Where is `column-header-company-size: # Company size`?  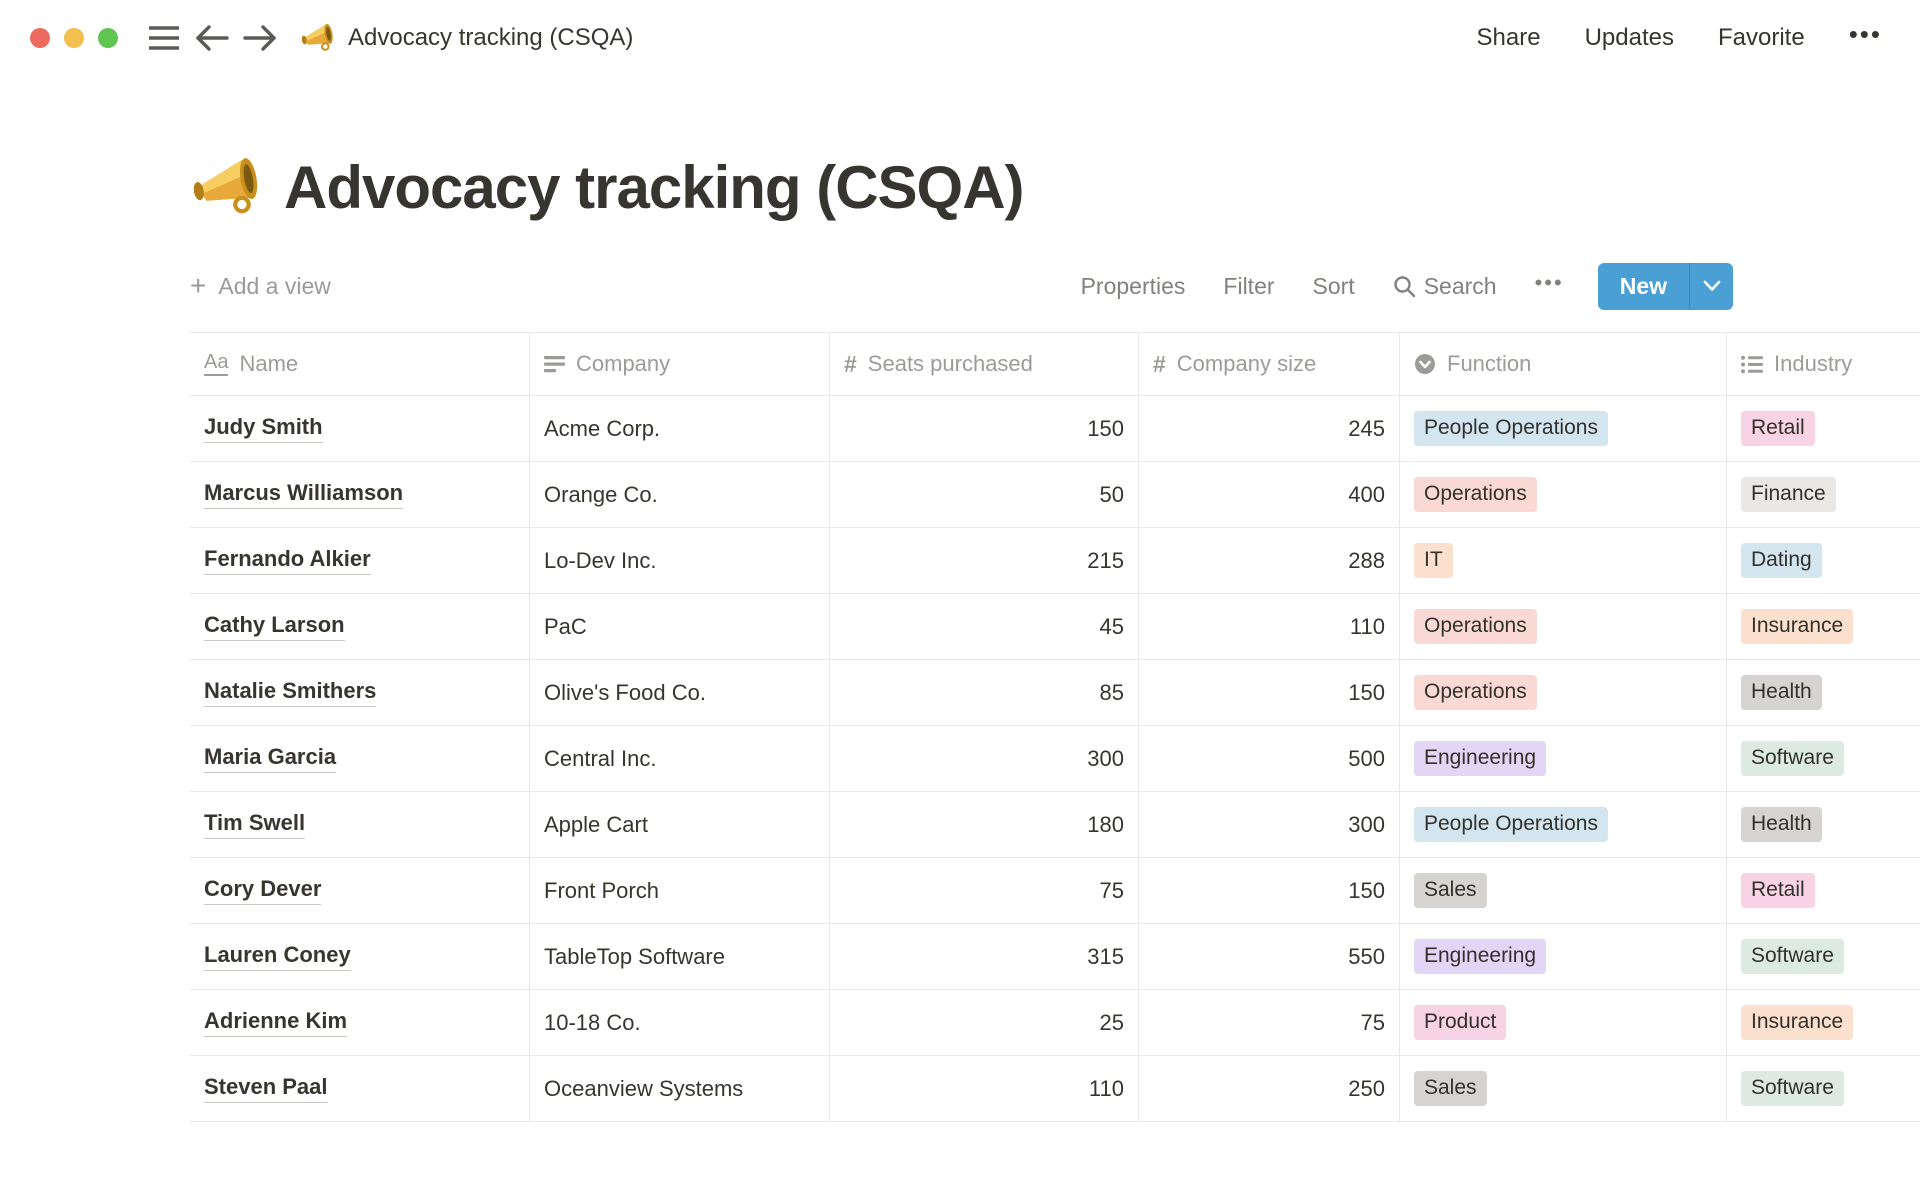
column-header-company-size: # Company size is located at coordinates (1269, 364).